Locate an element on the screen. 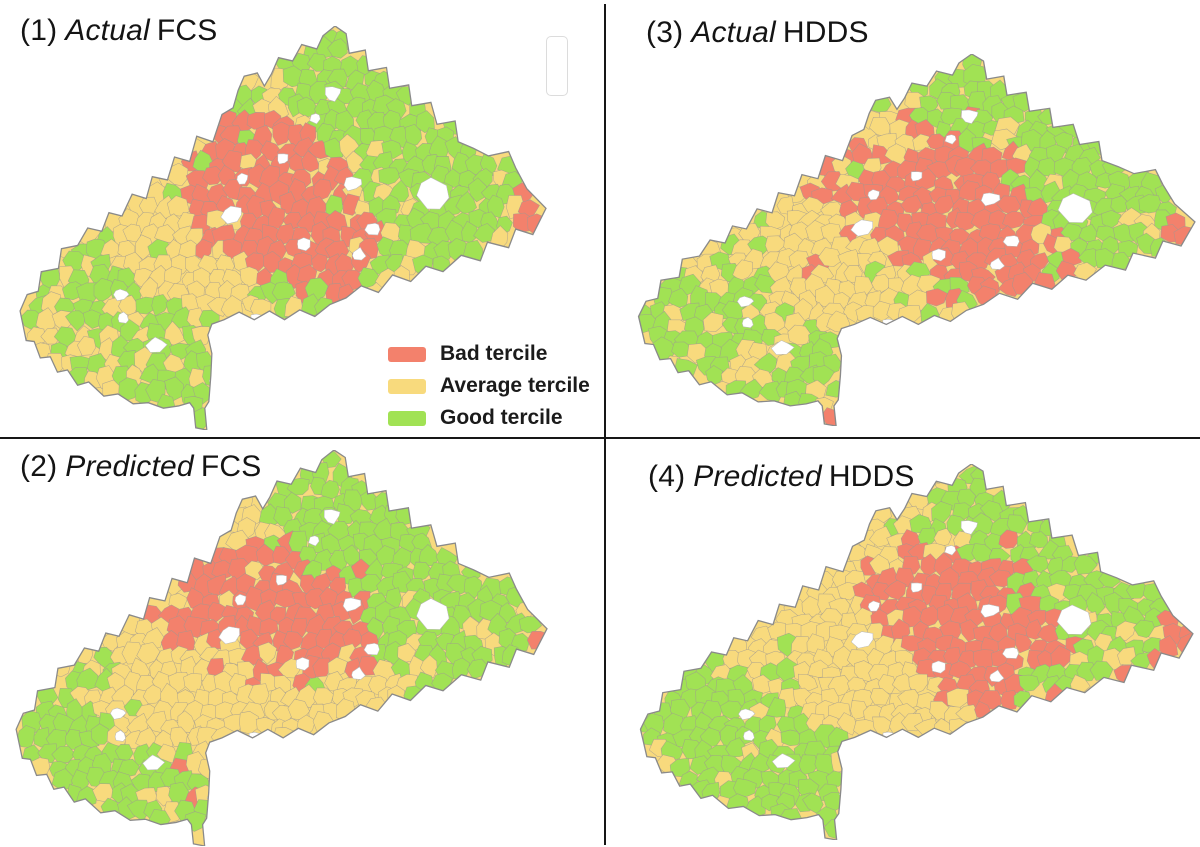 The image size is (1200, 847). legend-item-average: Average tercile is located at coordinates (489, 386).